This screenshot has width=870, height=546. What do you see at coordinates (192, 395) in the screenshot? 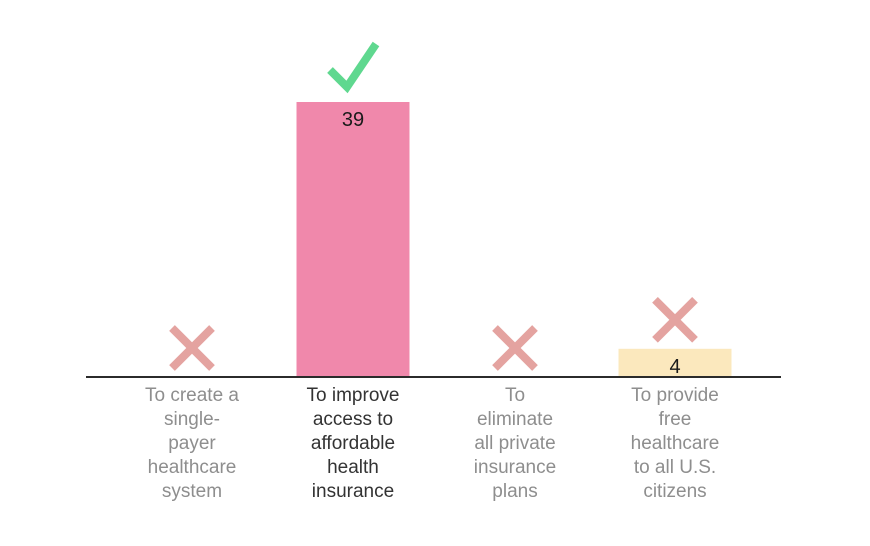
I see `x-tick-label-line: To create a` at bounding box center [192, 395].